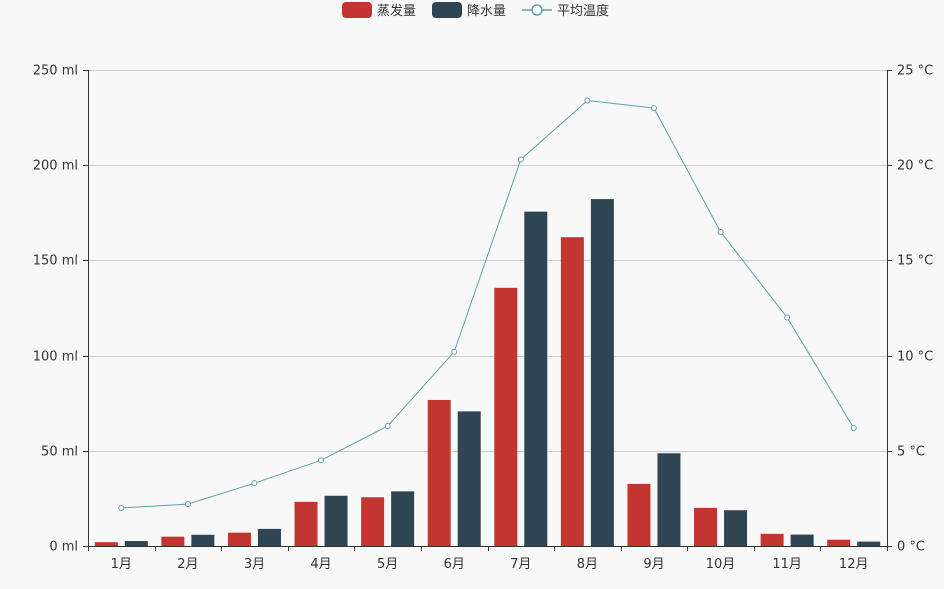  I want to click on legend-label: 平均温度, so click(583, 11).